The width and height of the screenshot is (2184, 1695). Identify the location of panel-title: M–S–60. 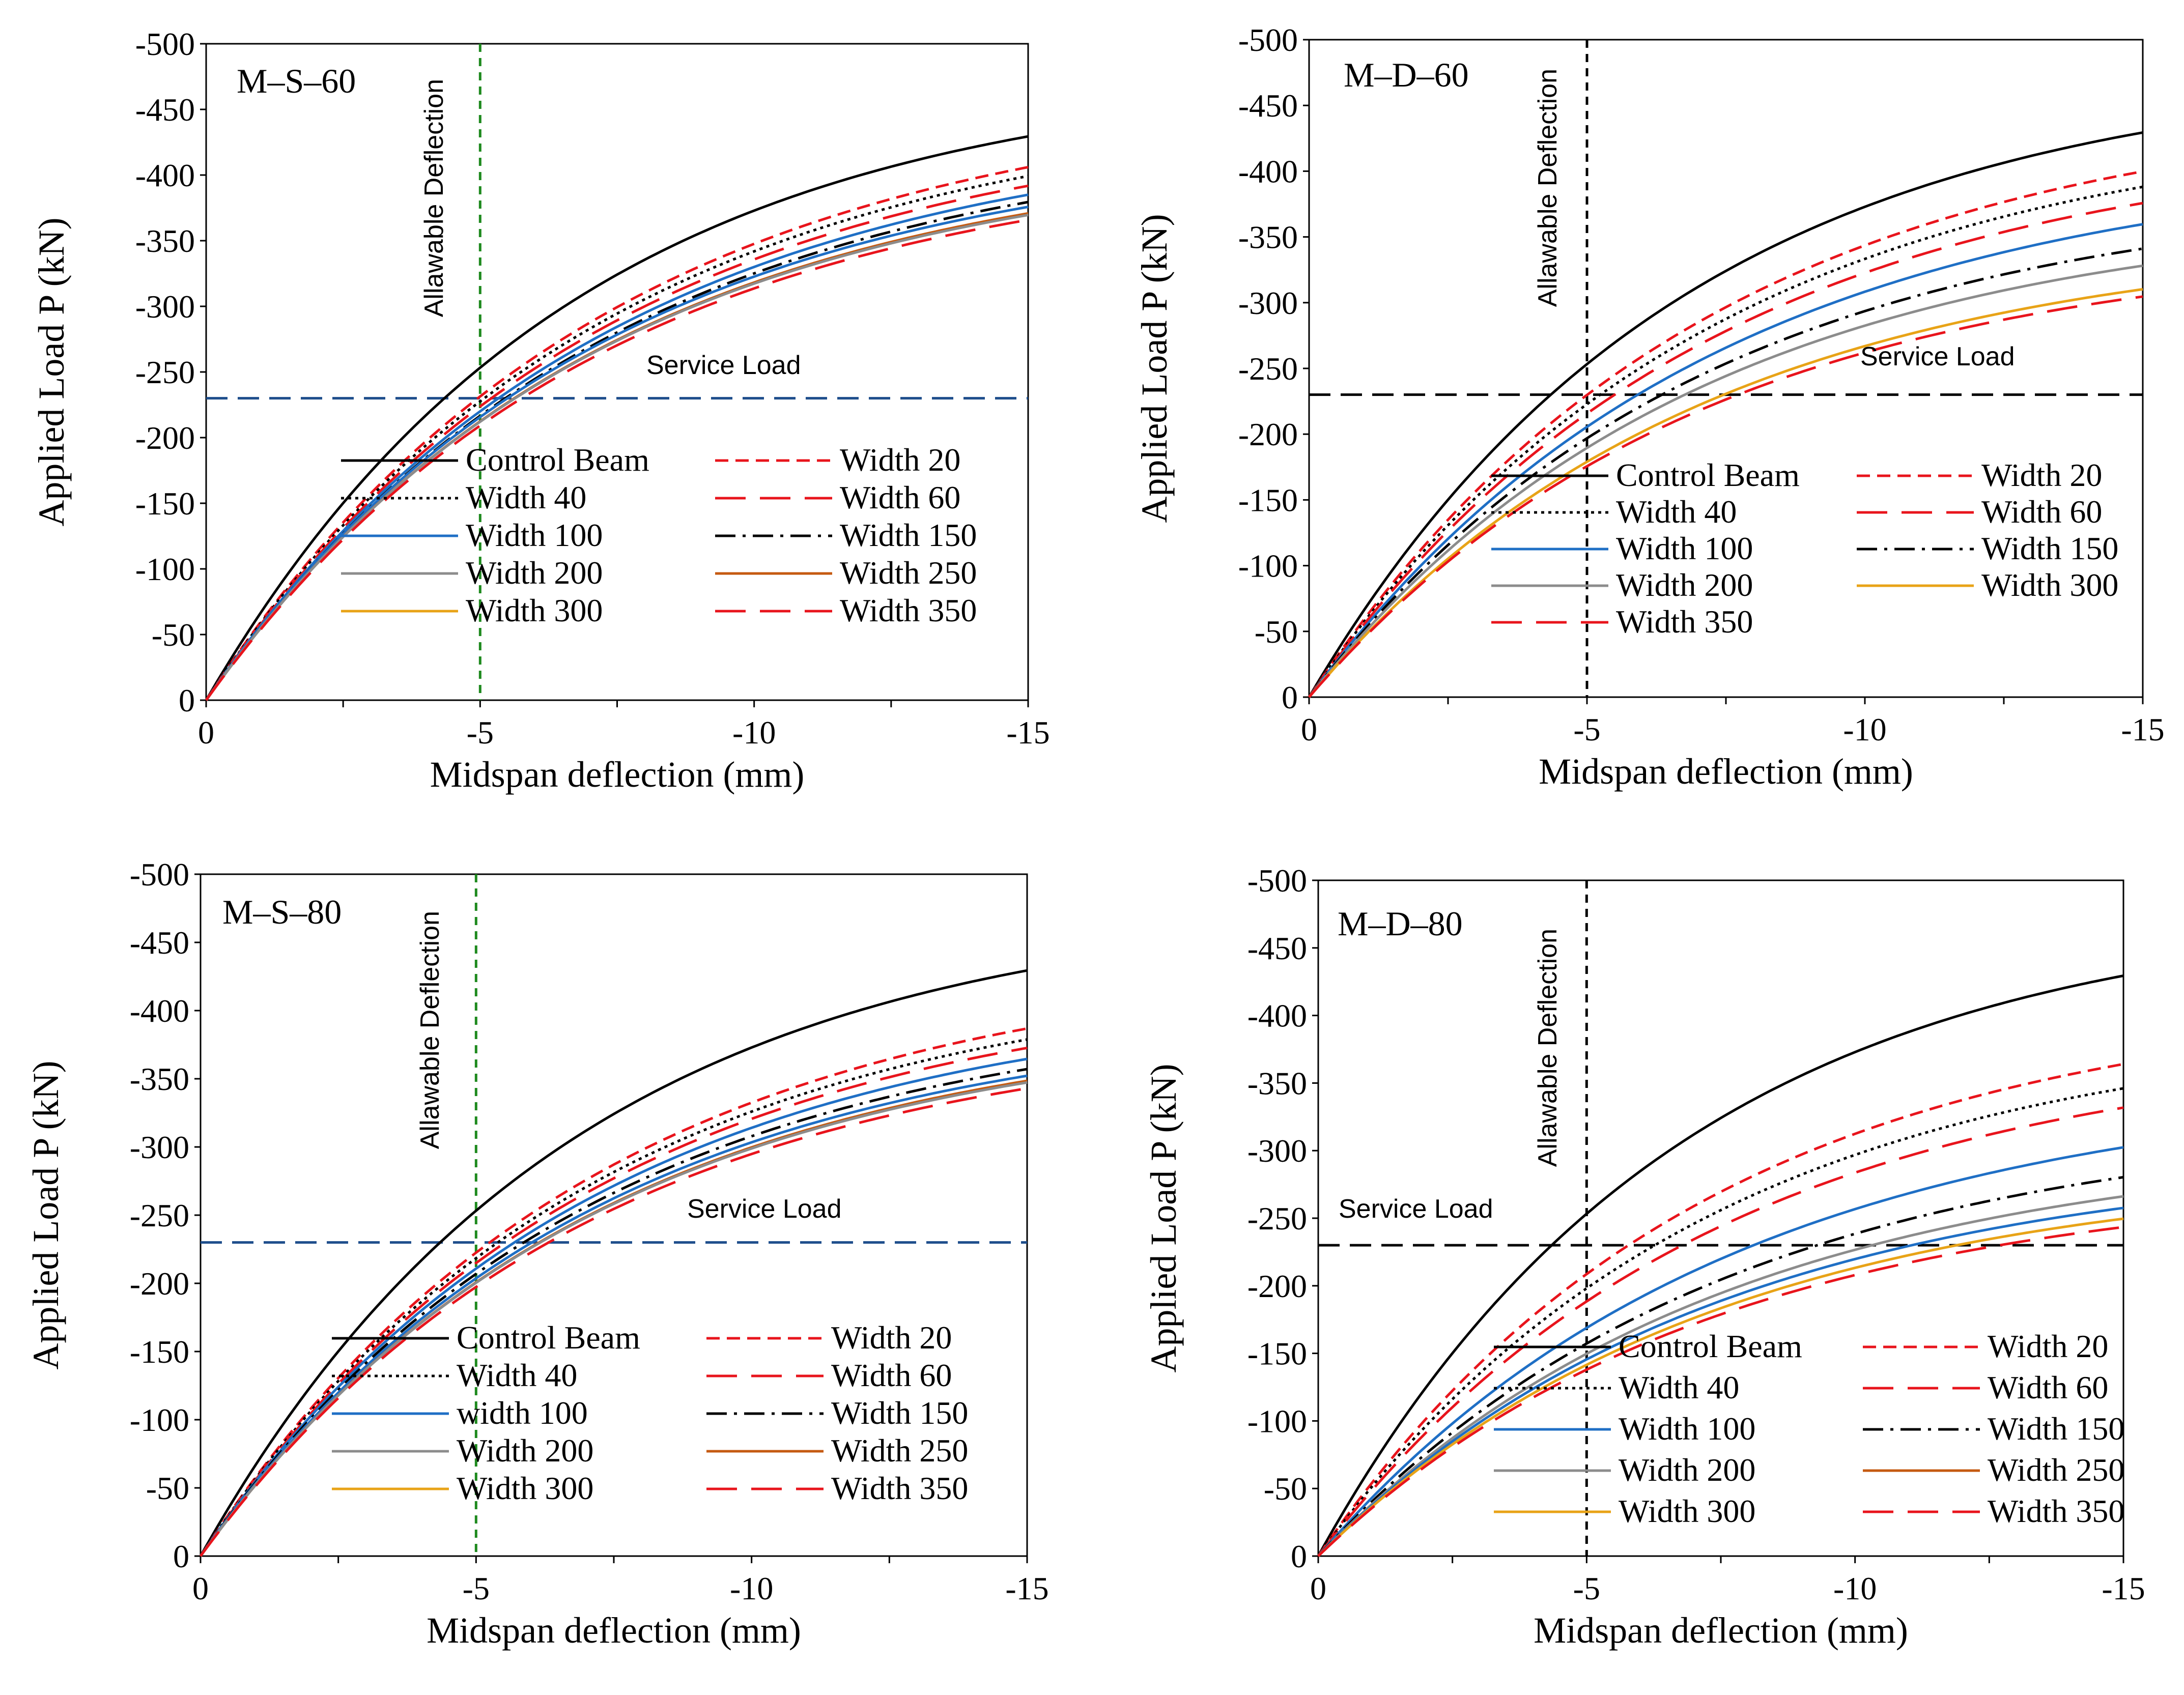
(296, 81).